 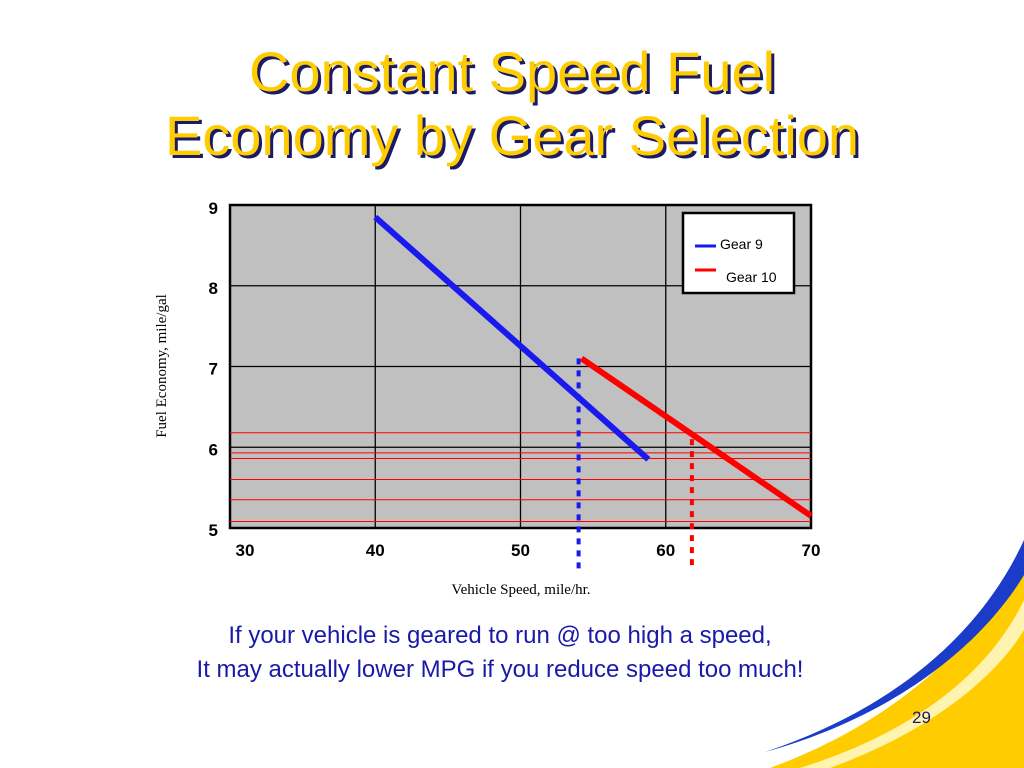 I want to click on x-tick-labels: 30 40 50 60 70, so click(x=528, y=550).